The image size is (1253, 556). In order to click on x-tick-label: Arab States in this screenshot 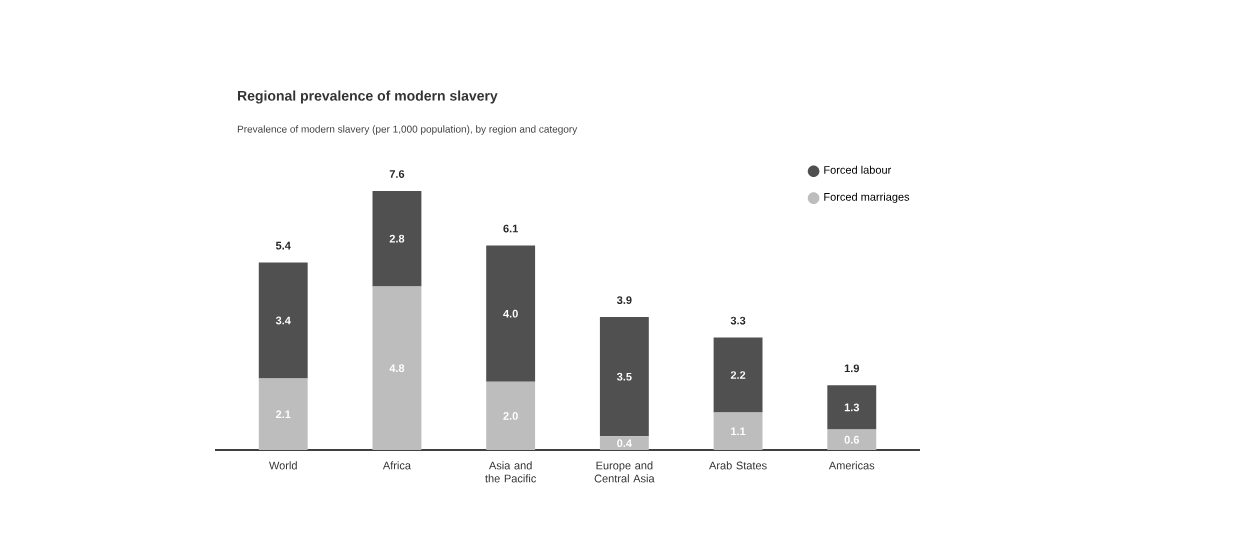, I will do `click(738, 465)`.